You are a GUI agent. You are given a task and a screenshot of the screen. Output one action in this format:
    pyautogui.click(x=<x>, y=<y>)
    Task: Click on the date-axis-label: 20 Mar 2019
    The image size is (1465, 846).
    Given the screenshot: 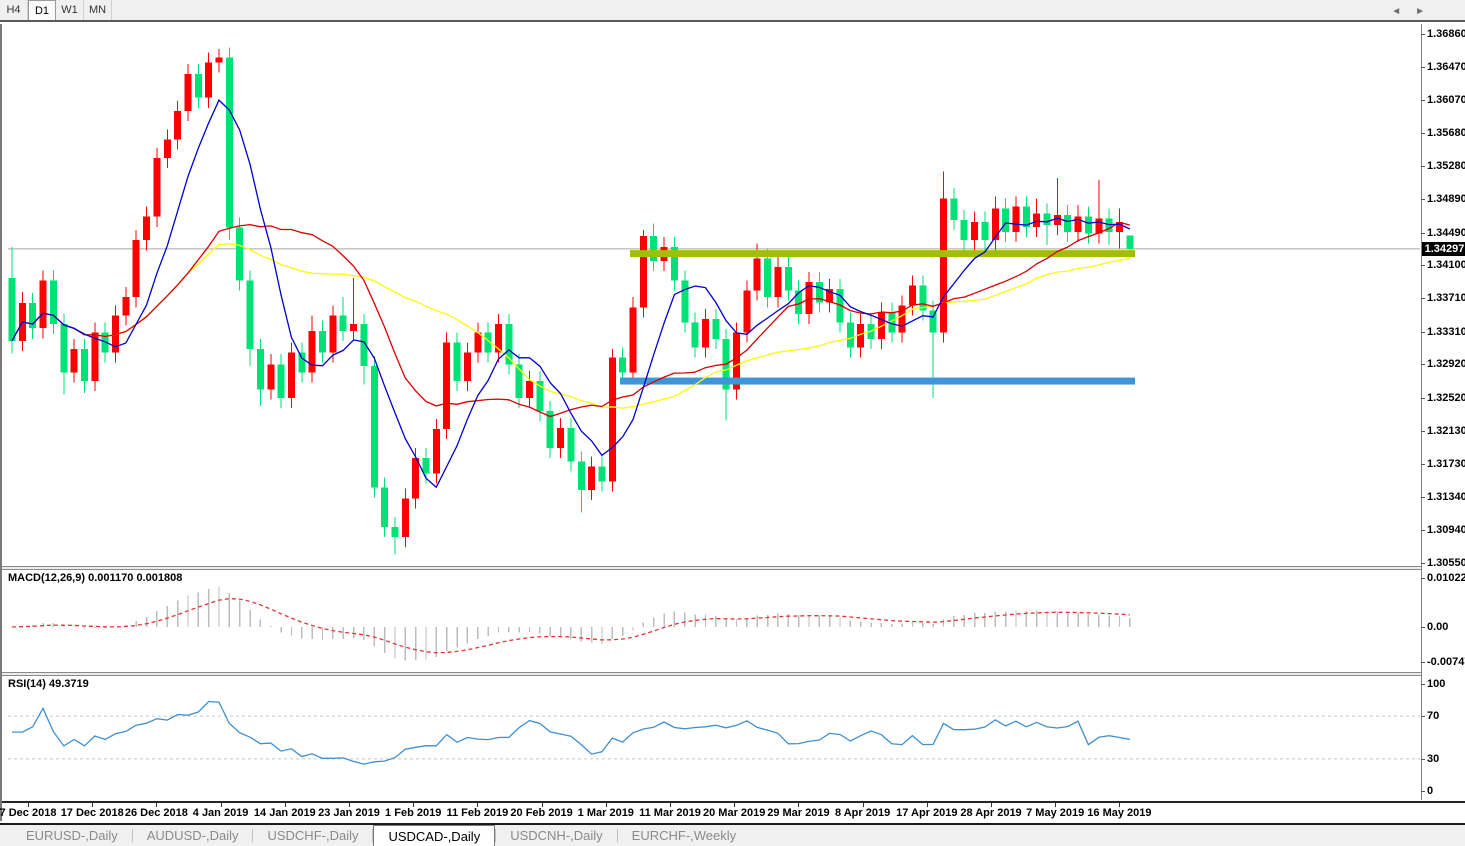 What is the action you would take?
    pyautogui.click(x=734, y=813)
    